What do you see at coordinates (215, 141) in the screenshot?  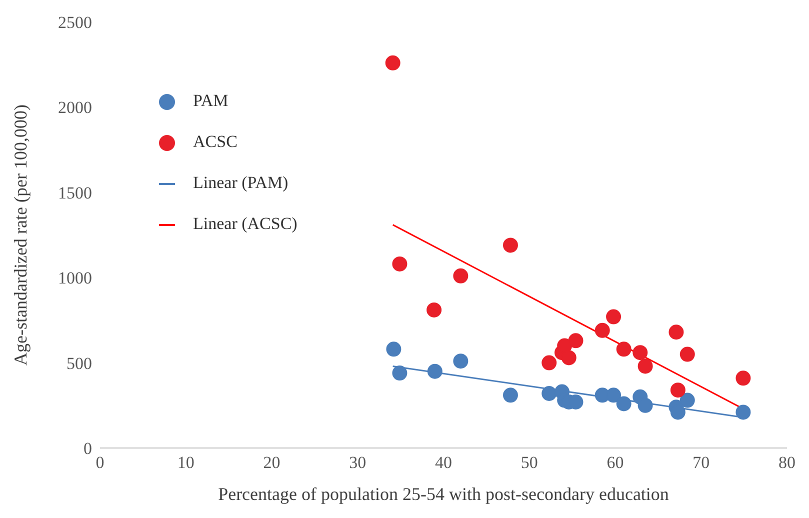 I see `legend-label: ACSC` at bounding box center [215, 141].